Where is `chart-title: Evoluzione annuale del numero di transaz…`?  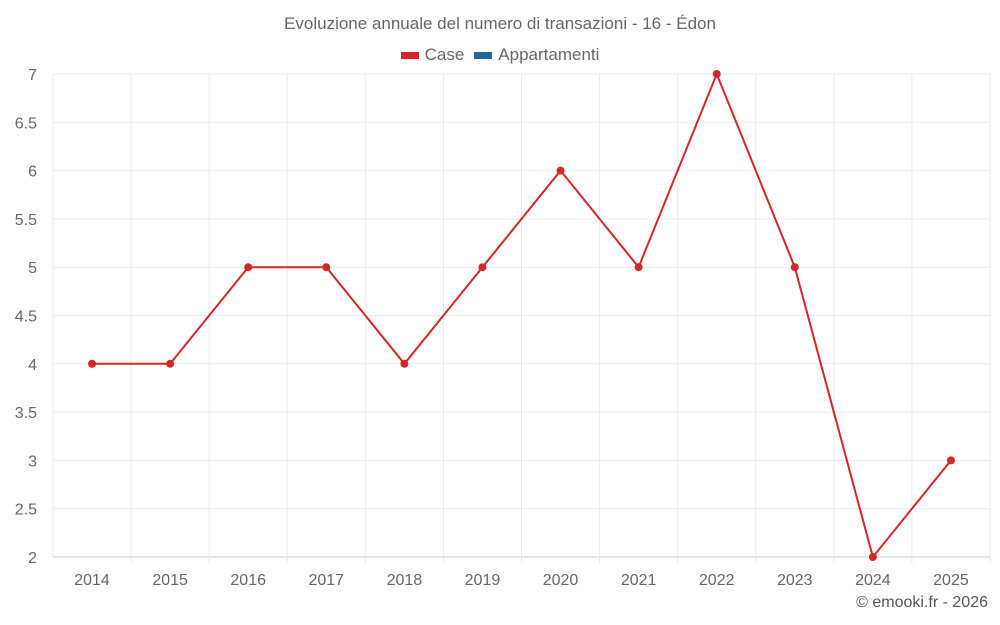
chart-title: Evoluzione annuale del numero di transaz… is located at coordinates (500, 23).